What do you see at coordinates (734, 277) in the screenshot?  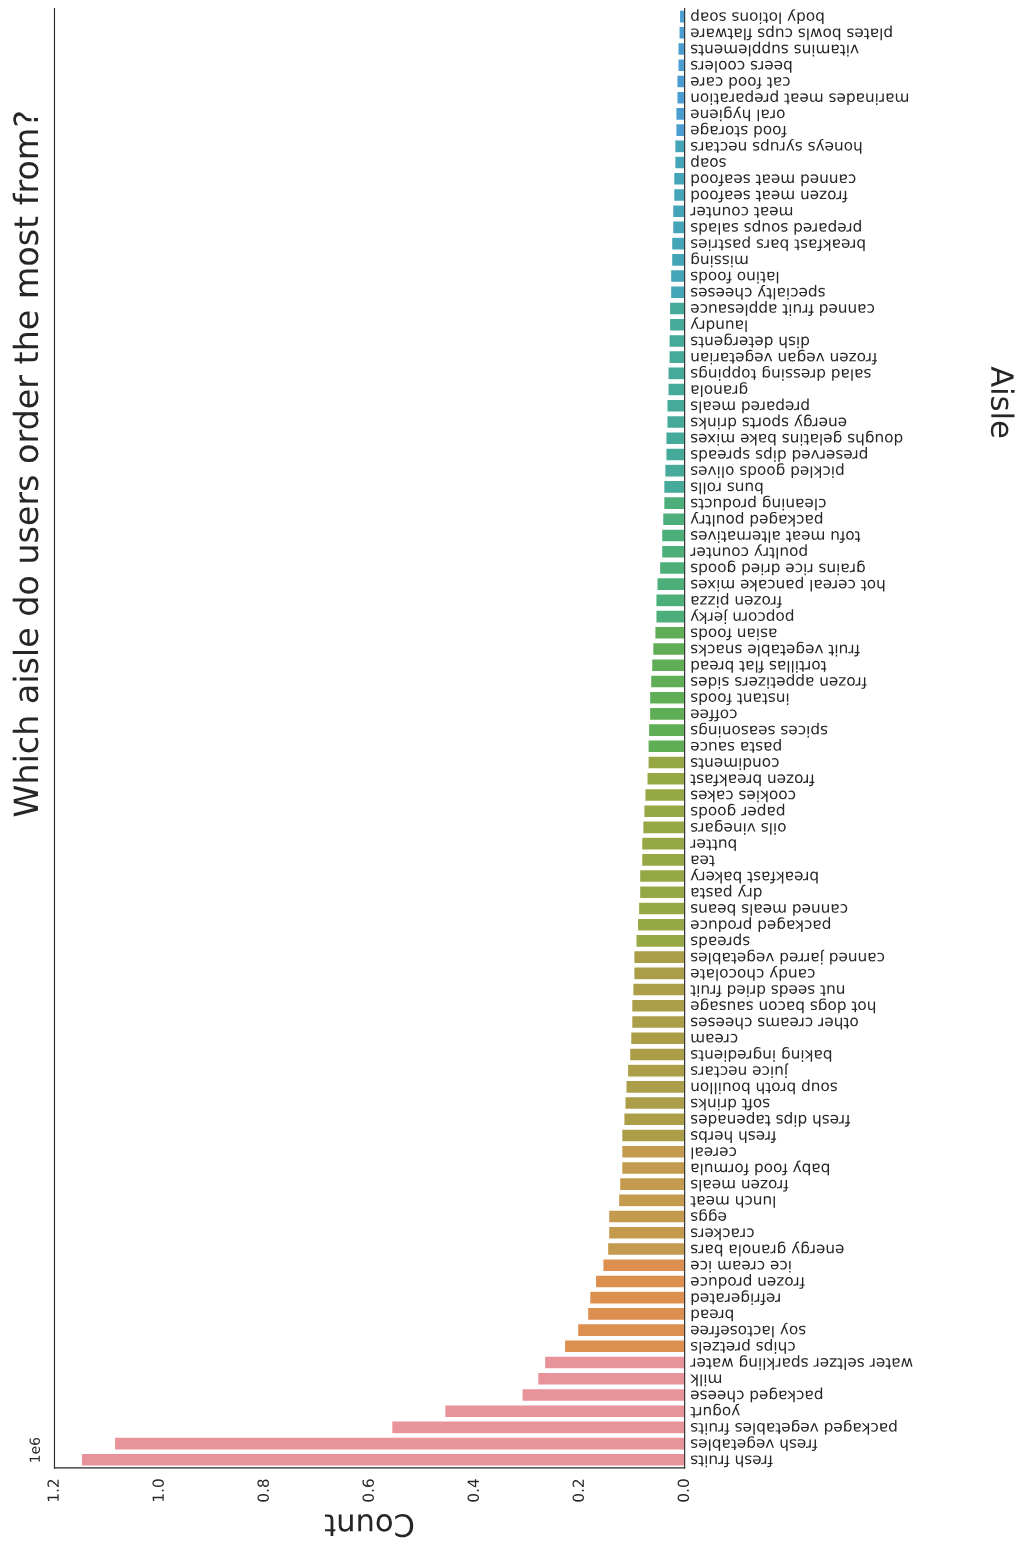 I see `y-tick-label: latino foods` at bounding box center [734, 277].